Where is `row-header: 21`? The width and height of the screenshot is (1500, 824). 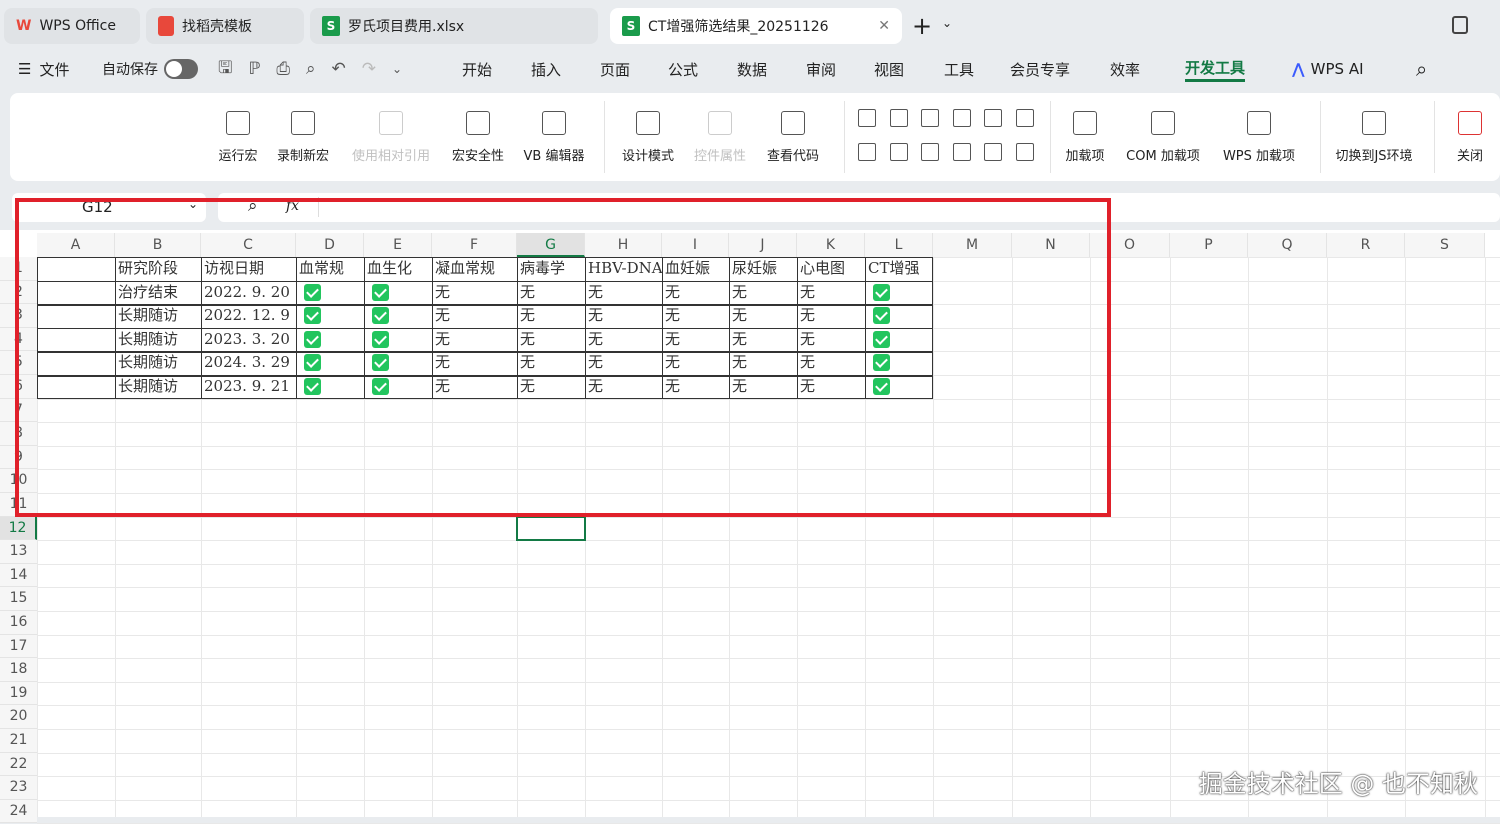 row-header: 21 is located at coordinates (18, 741).